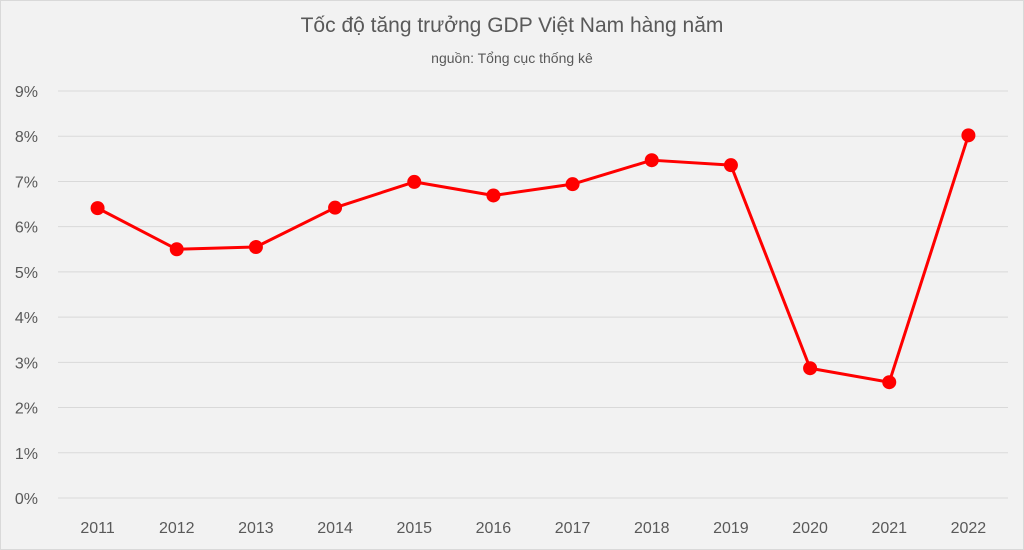 Image resolution: width=1024 pixels, height=550 pixels. Describe the element at coordinates (414, 528) in the screenshot. I see `x-tick-label: 2015` at that location.